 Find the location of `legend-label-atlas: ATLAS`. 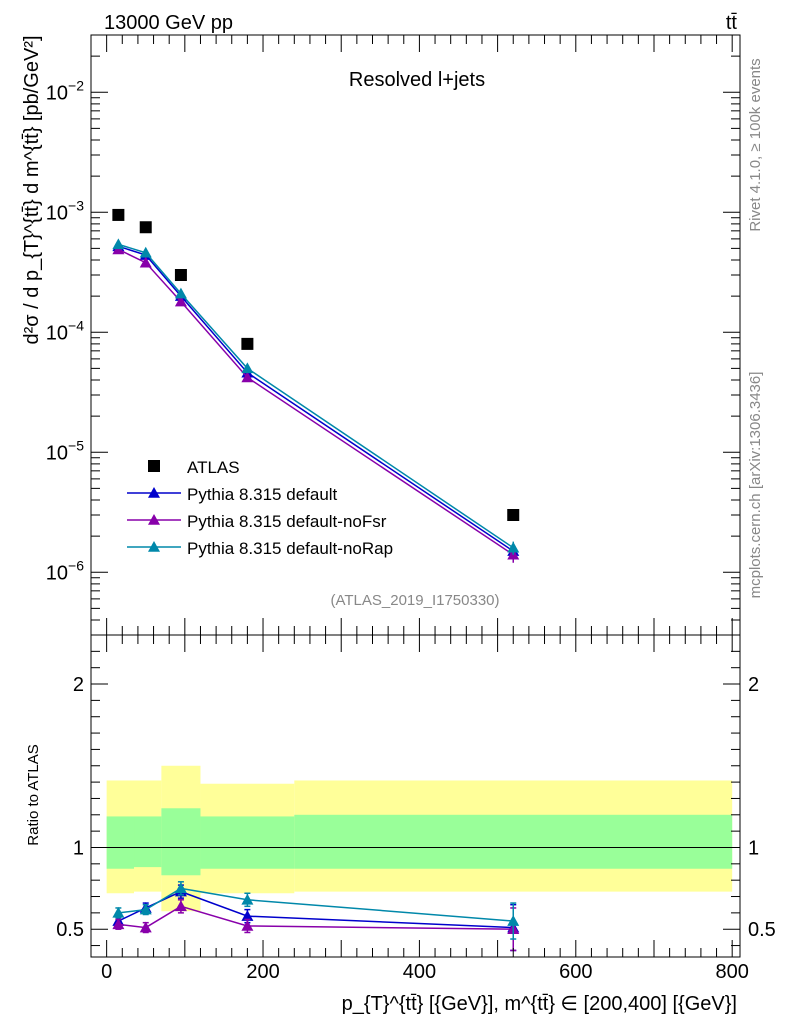

legend-label-atlas: ATLAS is located at coordinates (213, 467).